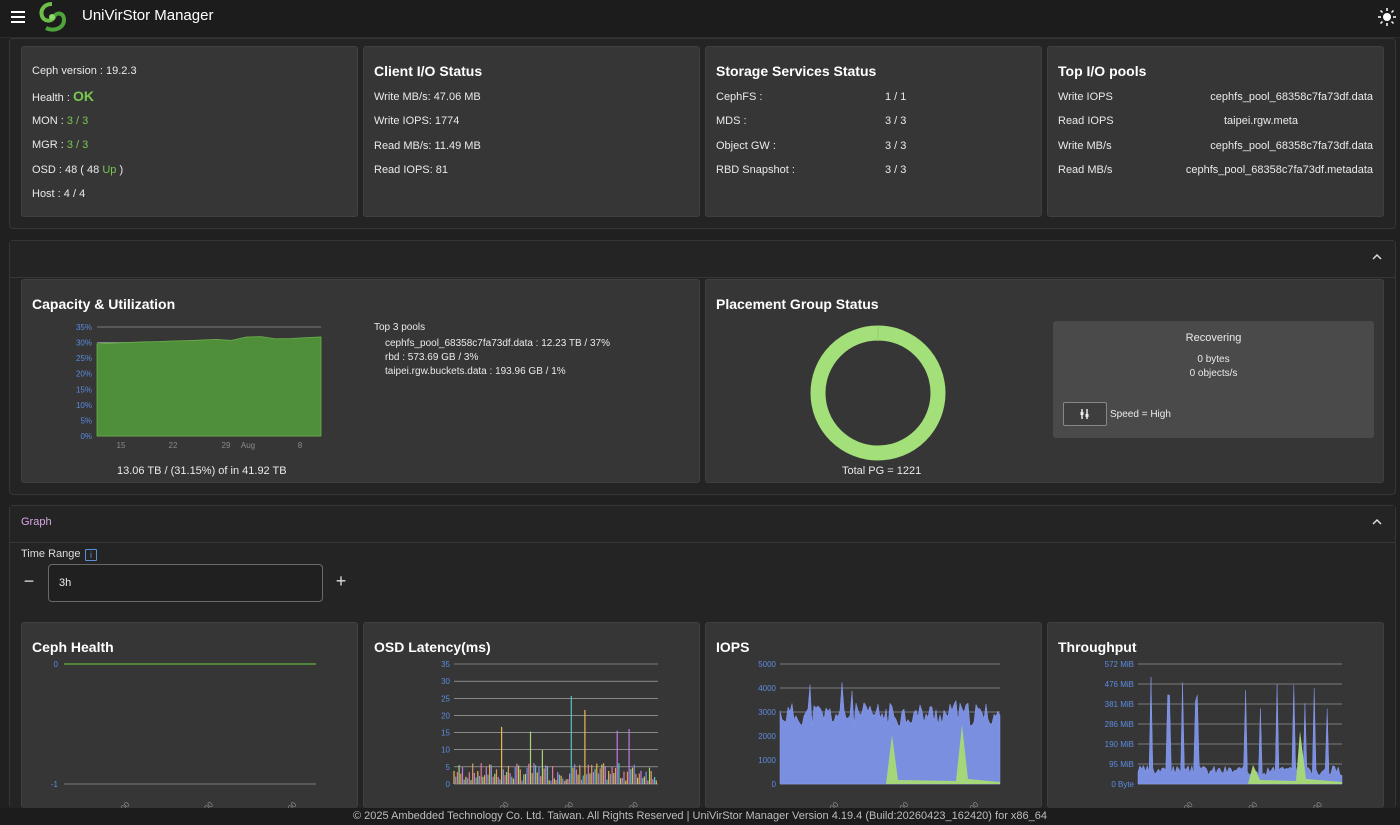 Image resolution: width=1400 pixels, height=825 pixels. What do you see at coordinates (445, 664) in the screenshot?
I see `y-tick-label: 35` at bounding box center [445, 664].